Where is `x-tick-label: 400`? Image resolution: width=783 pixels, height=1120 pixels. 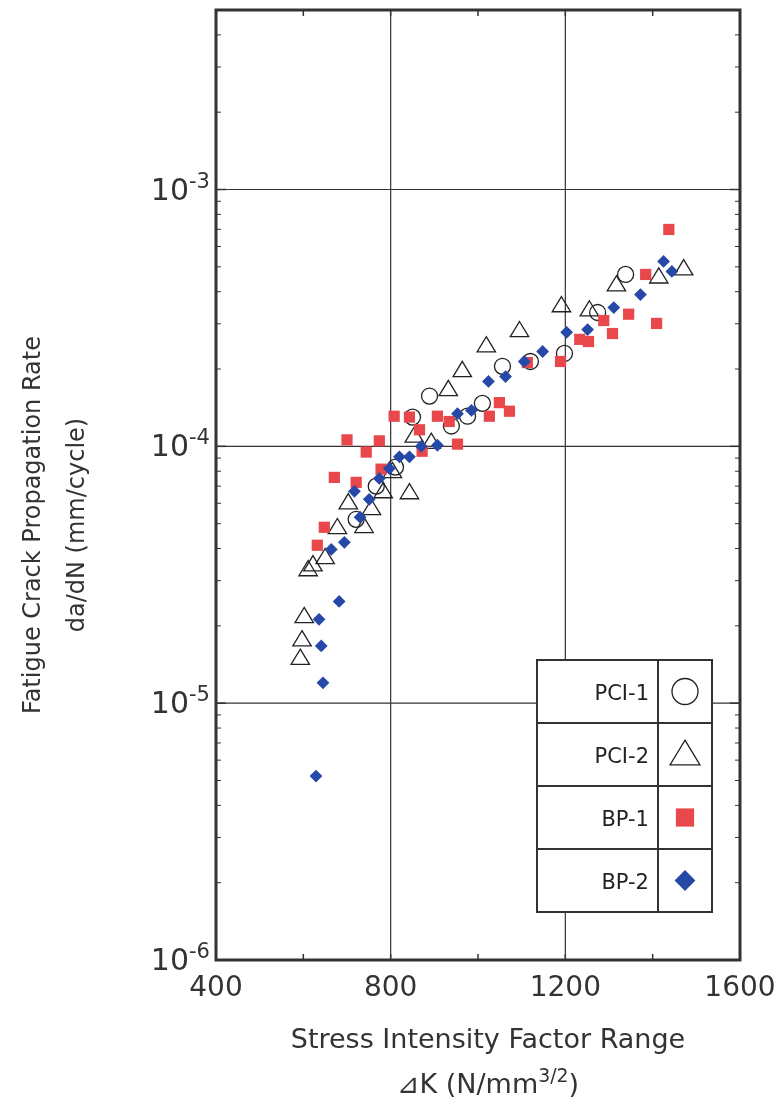
x-tick-label: 400 is located at coordinates (216, 986).